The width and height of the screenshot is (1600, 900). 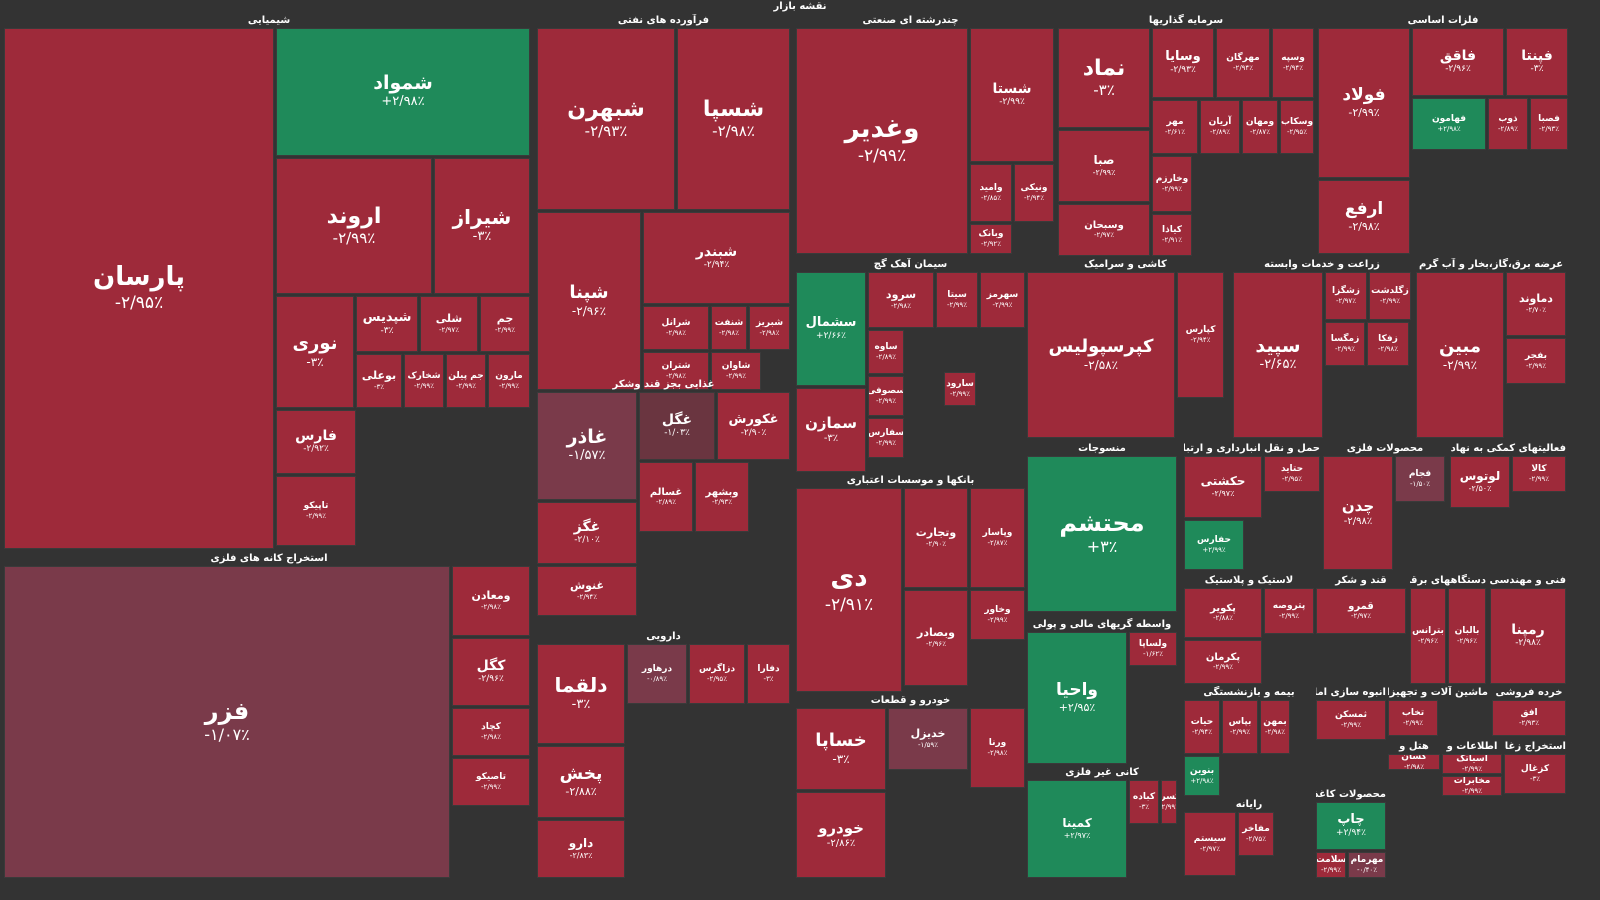 What do you see at coordinates (1528, 636) in the screenshot?
I see `stock-tile: رمپنا -۲/۹۸٪` at bounding box center [1528, 636].